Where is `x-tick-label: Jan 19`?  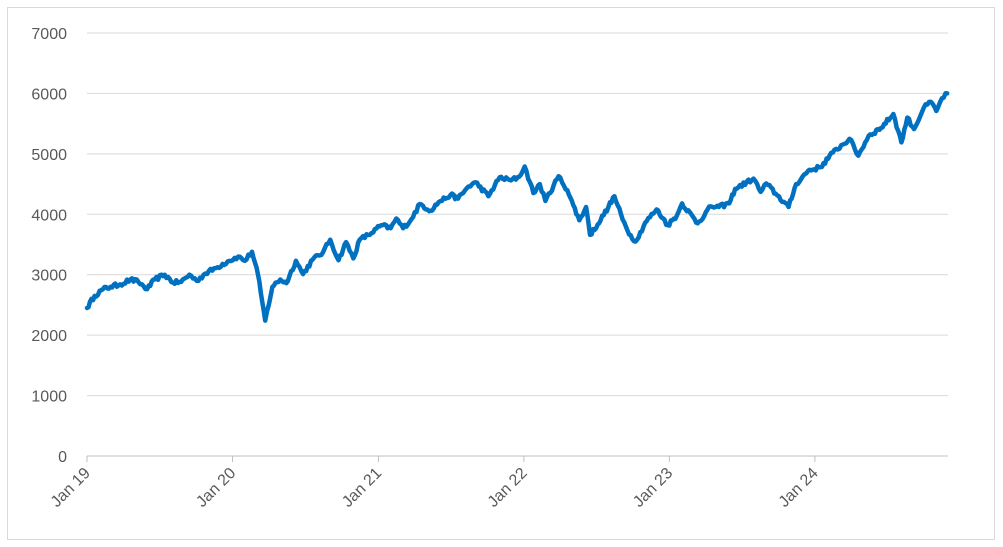
x-tick-label: Jan 19 is located at coordinates (71, 488).